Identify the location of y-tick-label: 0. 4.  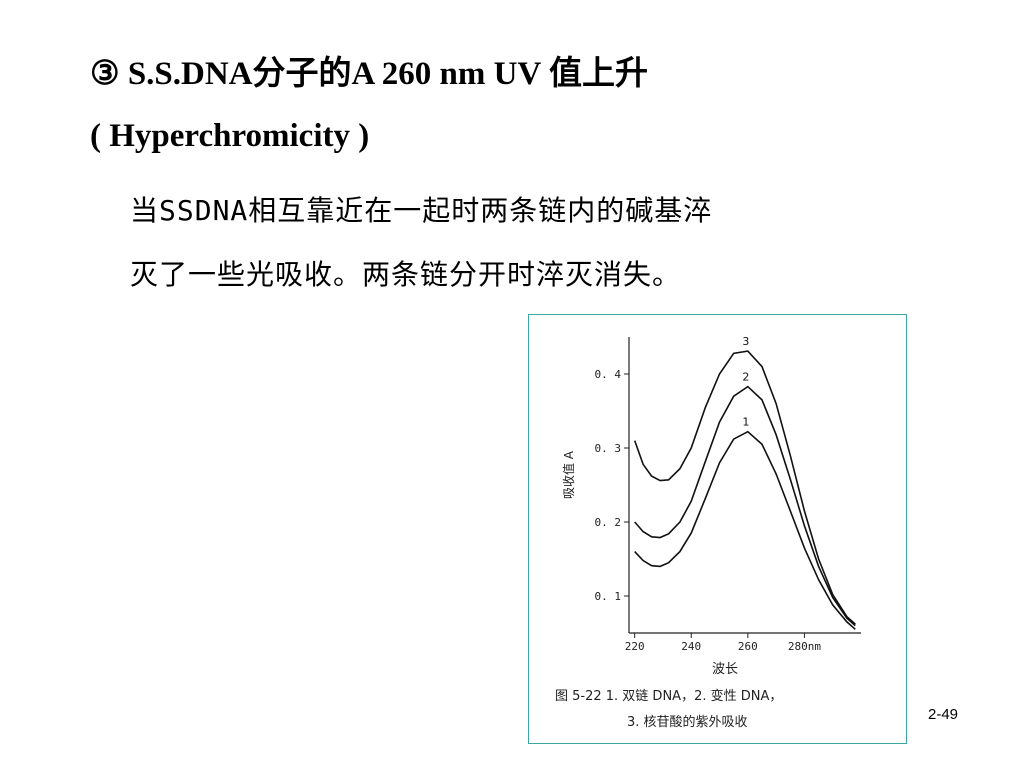
(608, 374).